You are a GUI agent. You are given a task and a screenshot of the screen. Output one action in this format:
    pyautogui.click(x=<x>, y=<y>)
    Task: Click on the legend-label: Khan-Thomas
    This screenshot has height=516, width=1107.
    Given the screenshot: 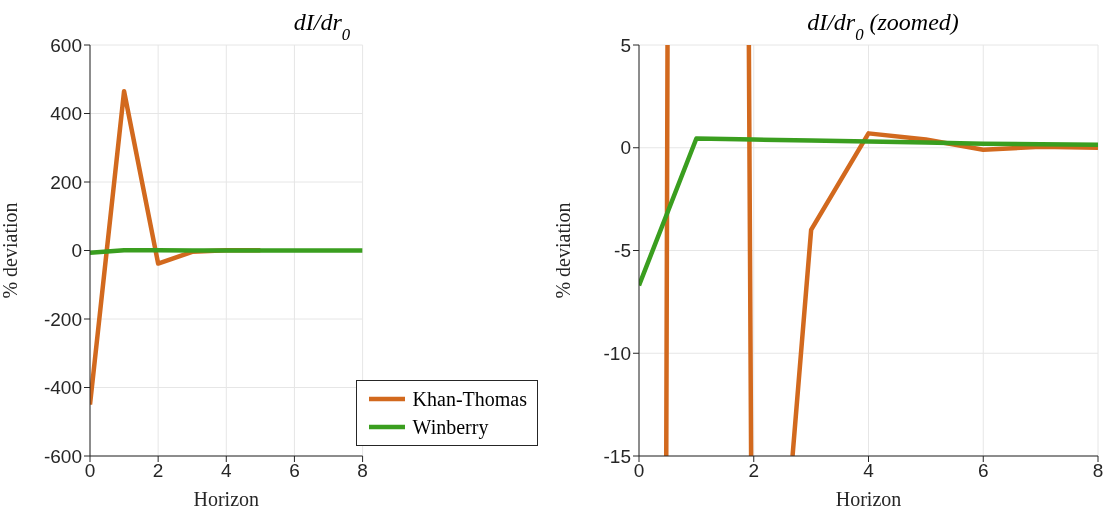 What is the action you would take?
    pyautogui.click(x=469, y=399)
    